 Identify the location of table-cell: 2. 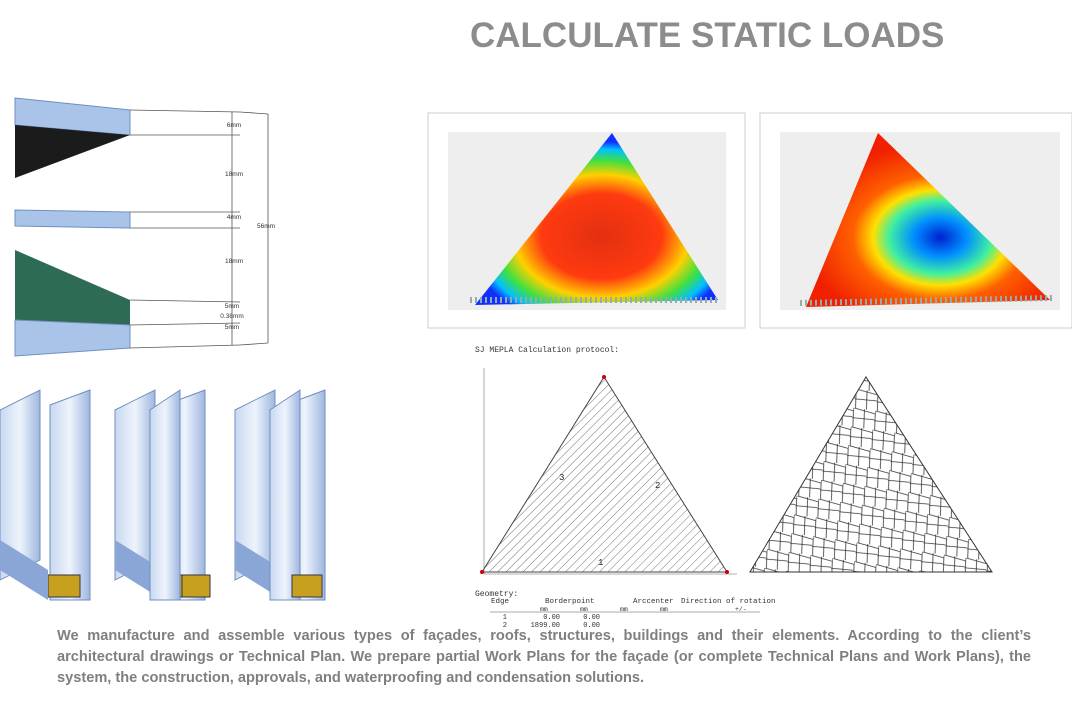
(505, 626).